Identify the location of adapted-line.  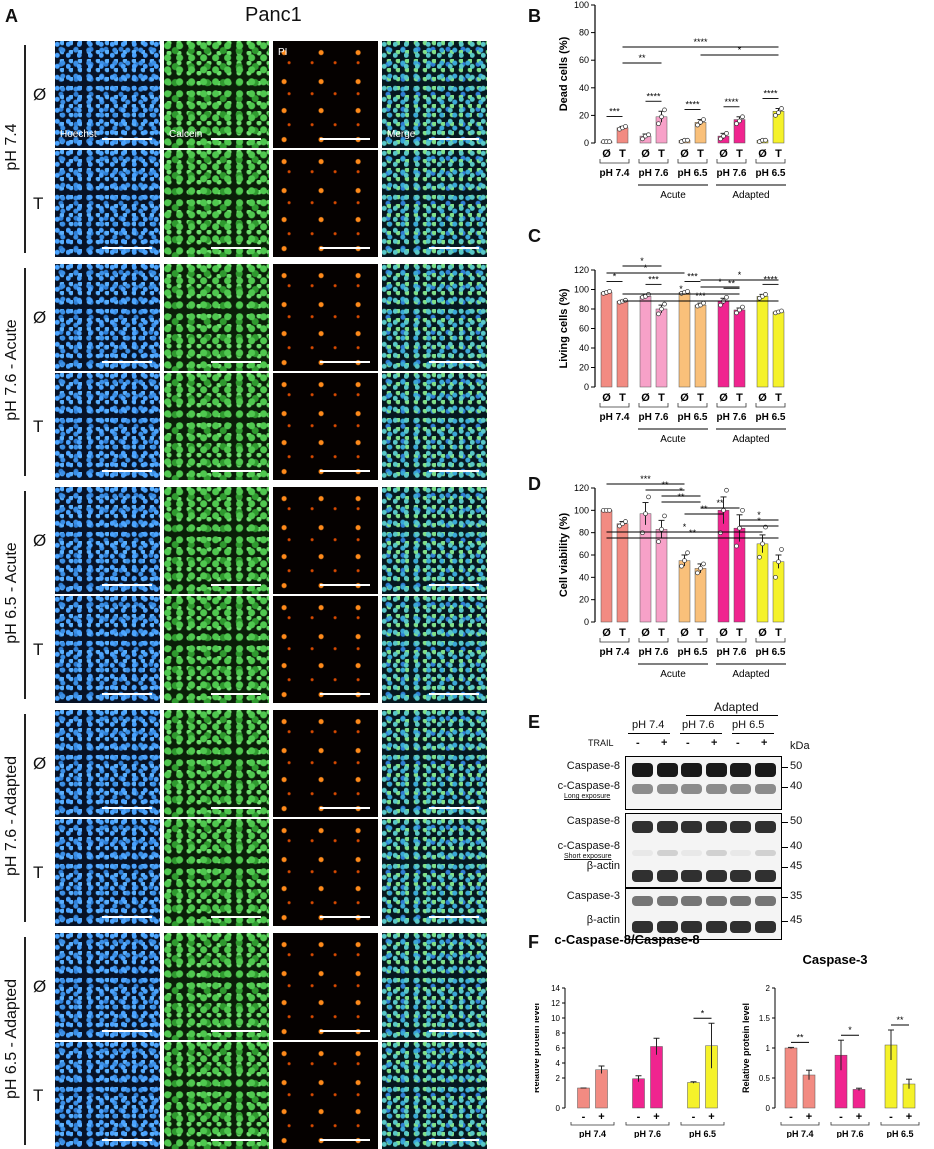
(732, 715).